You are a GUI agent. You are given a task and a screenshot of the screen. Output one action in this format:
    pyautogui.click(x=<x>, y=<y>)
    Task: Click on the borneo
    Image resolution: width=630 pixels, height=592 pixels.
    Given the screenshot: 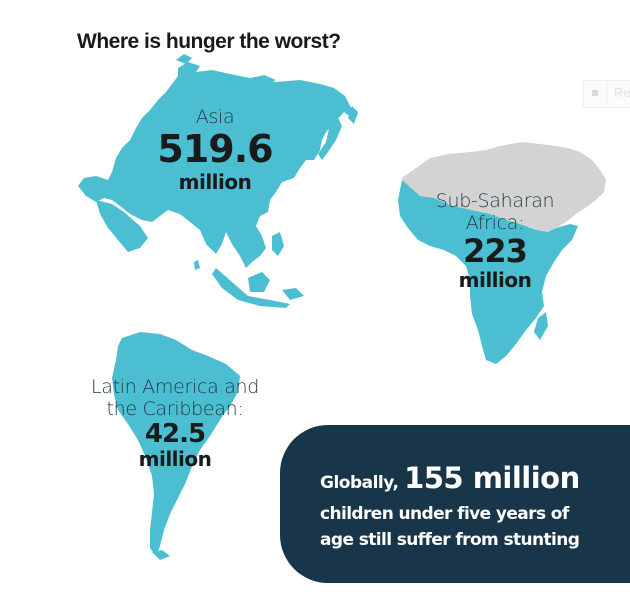 What is the action you would take?
    pyautogui.click(x=259, y=282)
    